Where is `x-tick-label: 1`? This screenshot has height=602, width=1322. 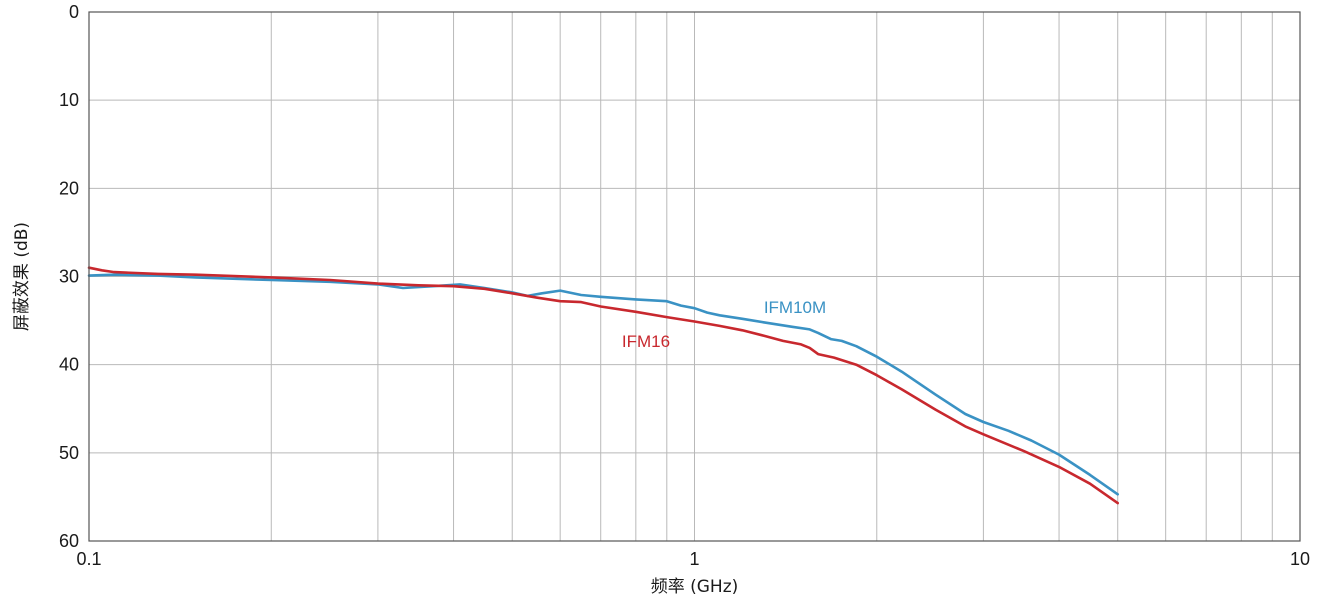 x-tick-label: 1 is located at coordinates (694, 559).